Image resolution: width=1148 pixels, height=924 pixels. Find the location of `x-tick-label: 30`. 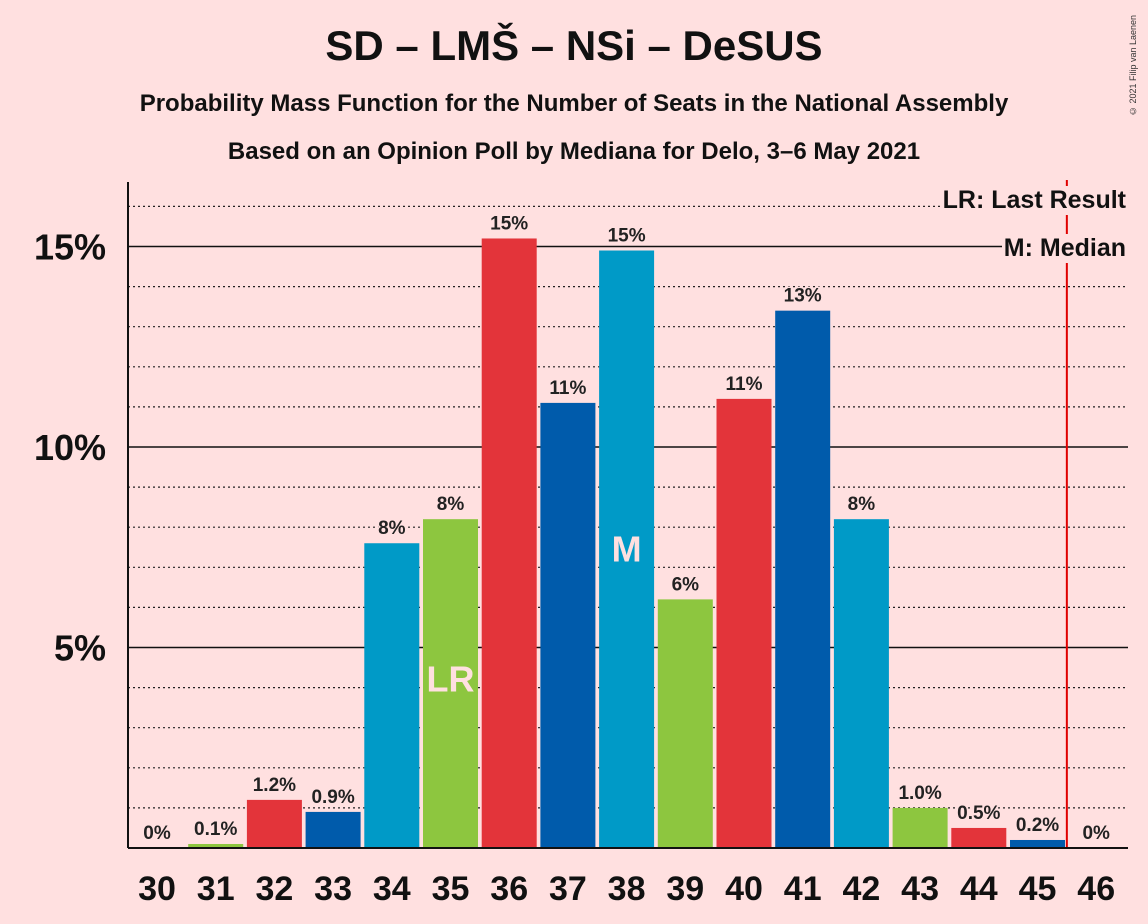

x-tick-label: 30 is located at coordinates (157, 889).